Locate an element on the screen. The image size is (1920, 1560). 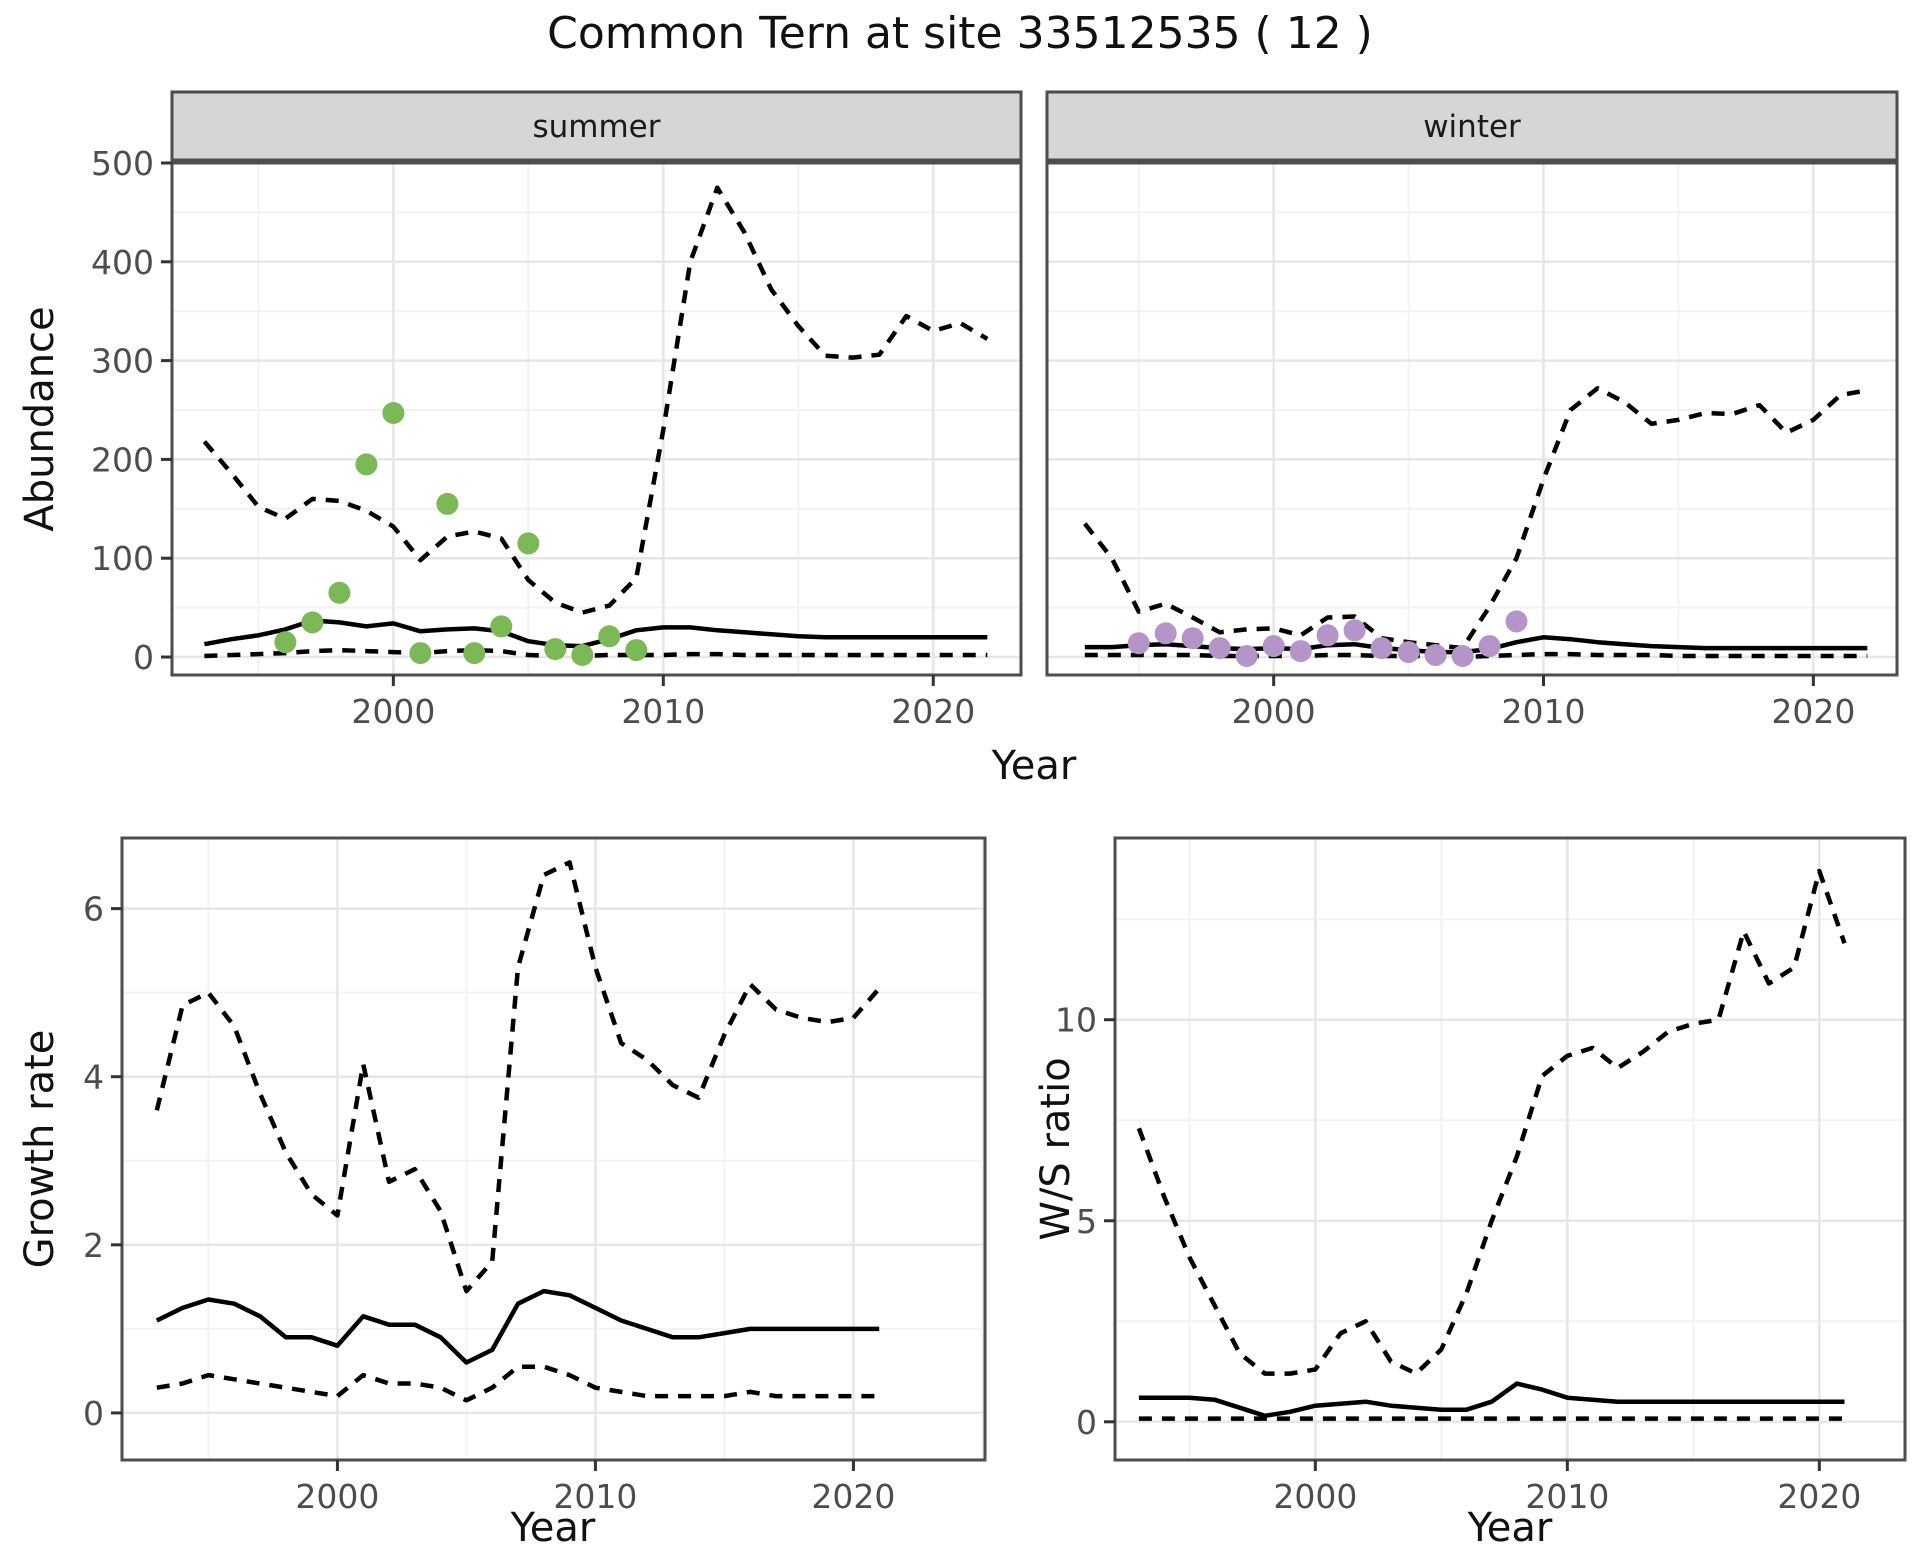
y-axis-title-growth-rate: Growth rate is located at coordinates (40, 1149).